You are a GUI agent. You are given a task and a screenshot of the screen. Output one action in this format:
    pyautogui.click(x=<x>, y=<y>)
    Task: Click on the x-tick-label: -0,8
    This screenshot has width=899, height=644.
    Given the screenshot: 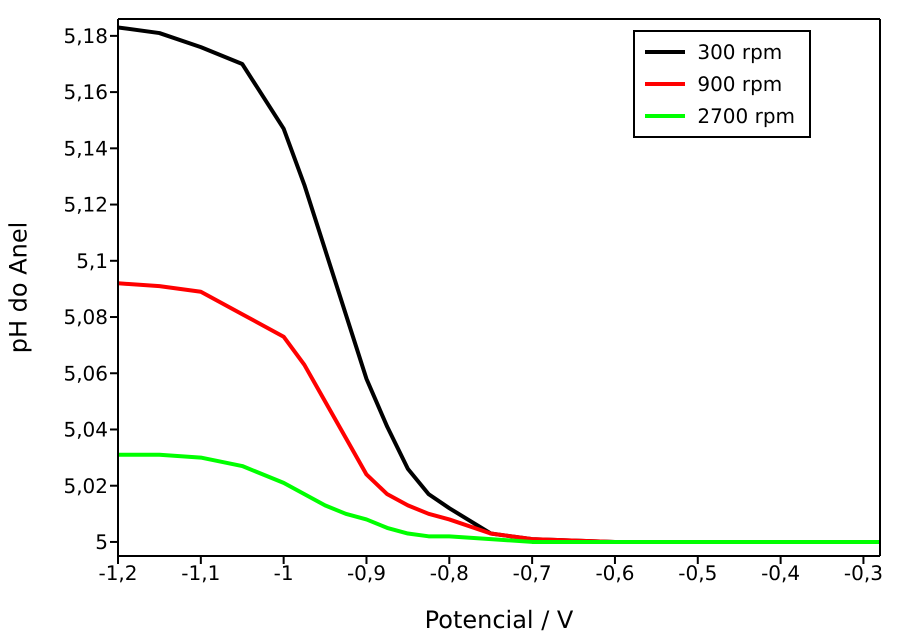 What is the action you would take?
    pyautogui.click(x=449, y=573)
    